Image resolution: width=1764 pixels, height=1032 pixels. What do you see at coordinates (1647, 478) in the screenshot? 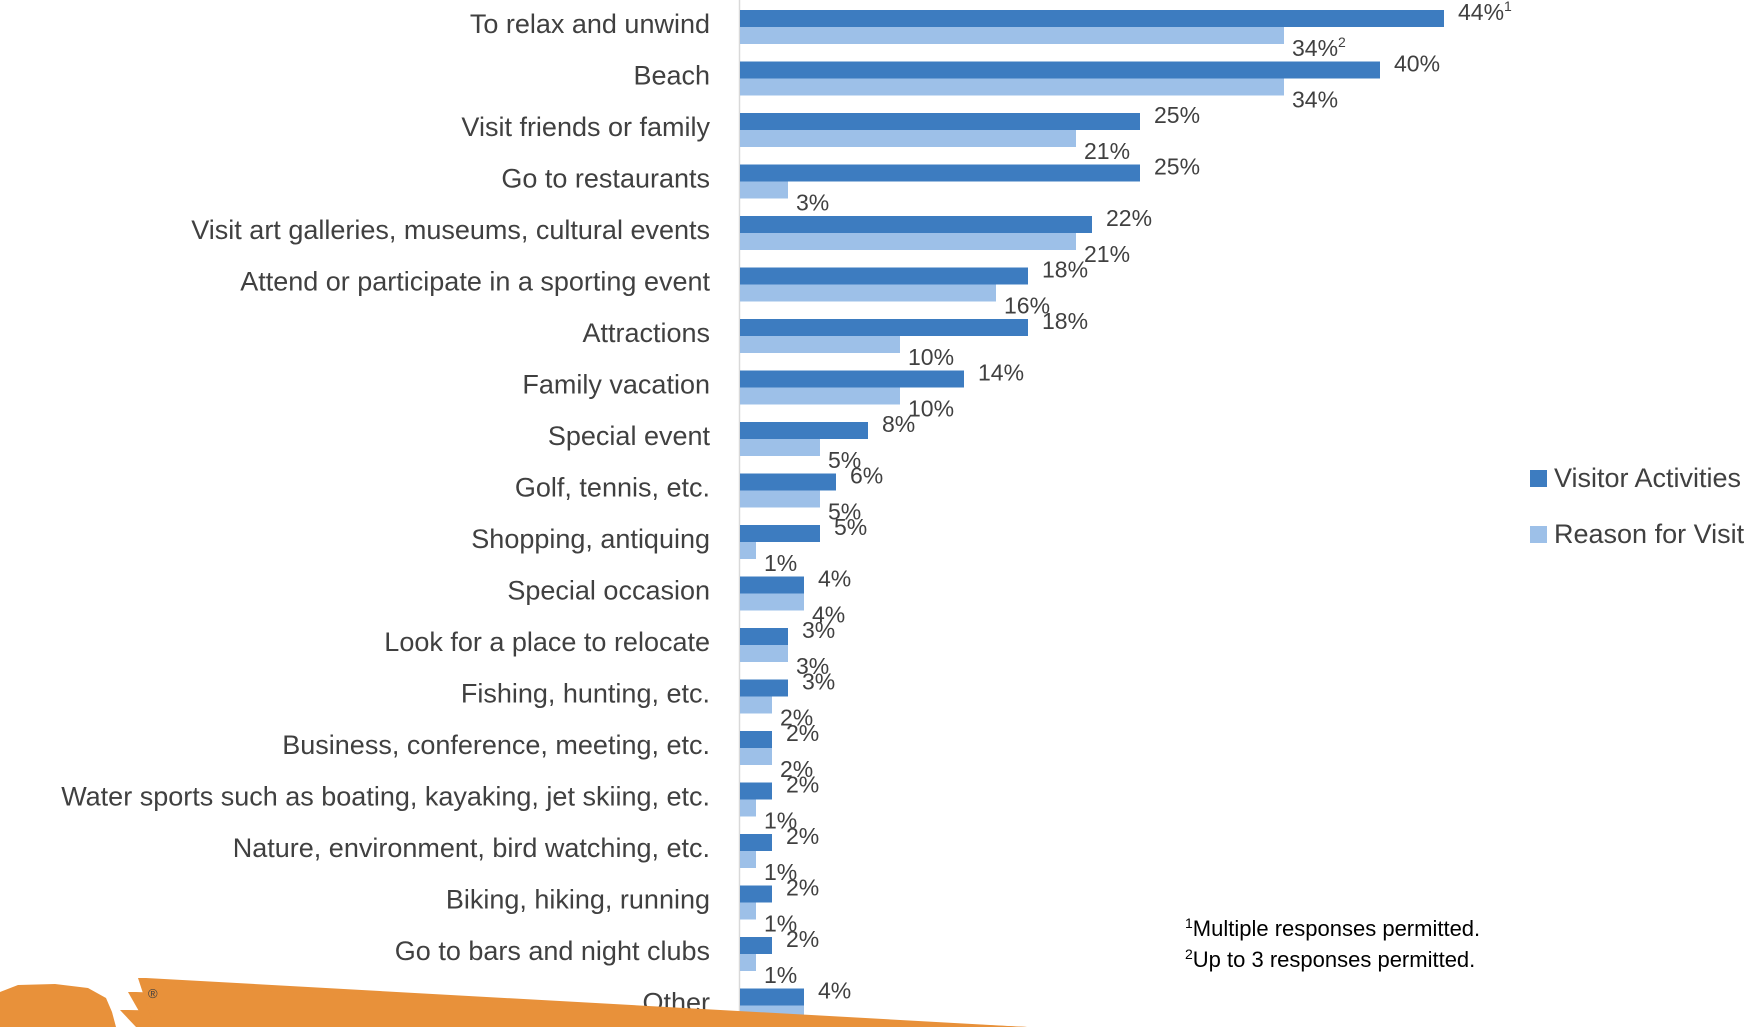
I see `legend-label-visitor-activities: Visitor Activities` at bounding box center [1647, 478].